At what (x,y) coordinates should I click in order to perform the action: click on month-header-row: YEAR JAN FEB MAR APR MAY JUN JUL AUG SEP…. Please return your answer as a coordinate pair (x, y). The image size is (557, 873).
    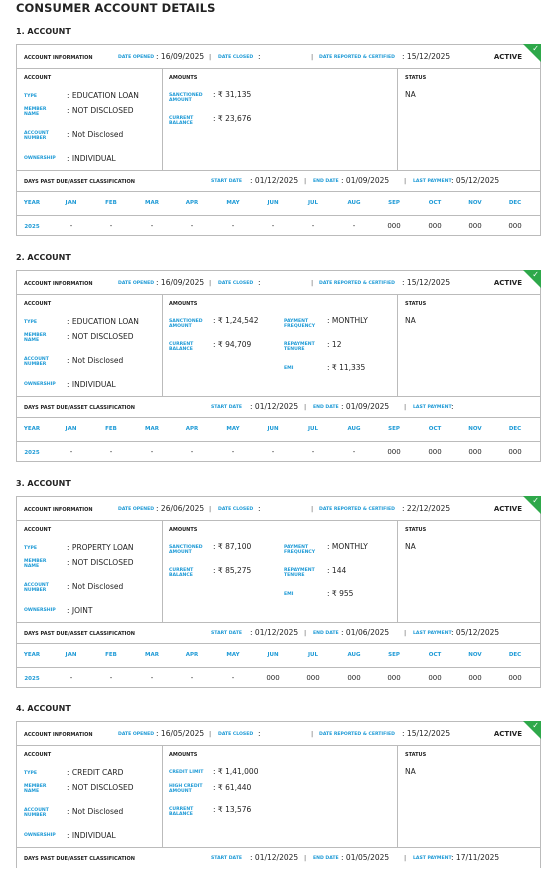
    Looking at the image, I should click on (278, 430).